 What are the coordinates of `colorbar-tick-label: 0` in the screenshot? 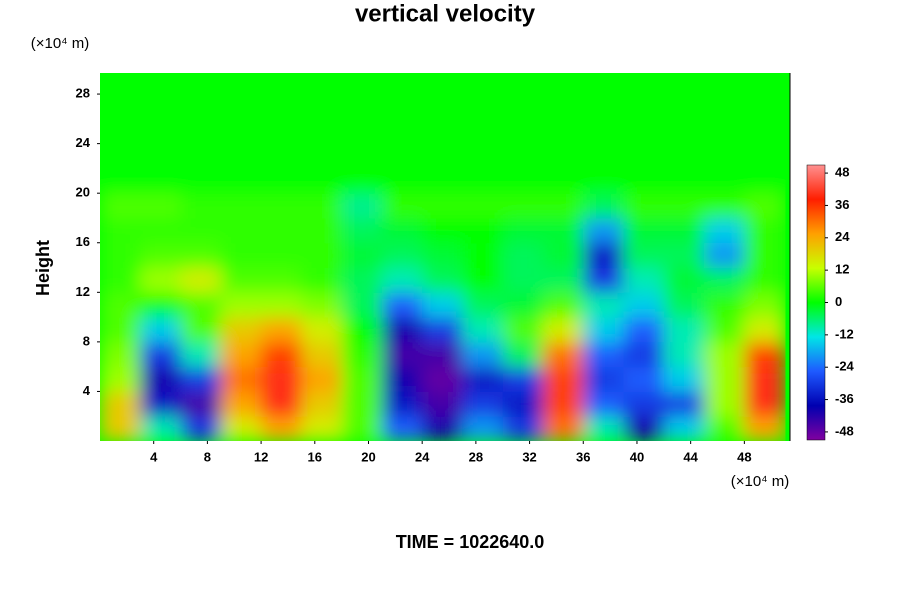 It's located at (838, 301).